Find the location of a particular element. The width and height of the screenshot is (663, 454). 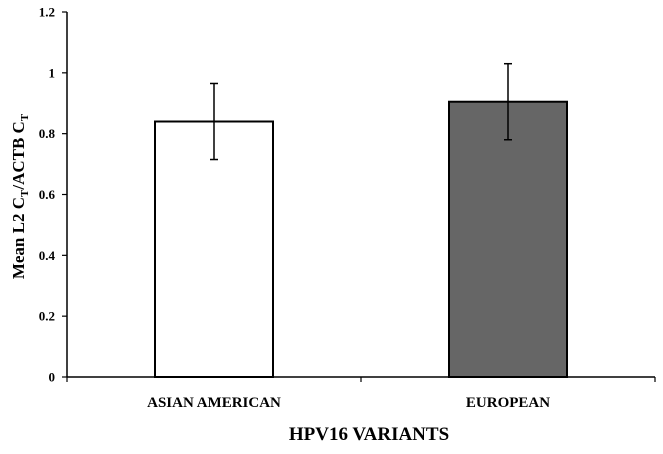

y-tick-label: 1 is located at coordinates (52, 72).